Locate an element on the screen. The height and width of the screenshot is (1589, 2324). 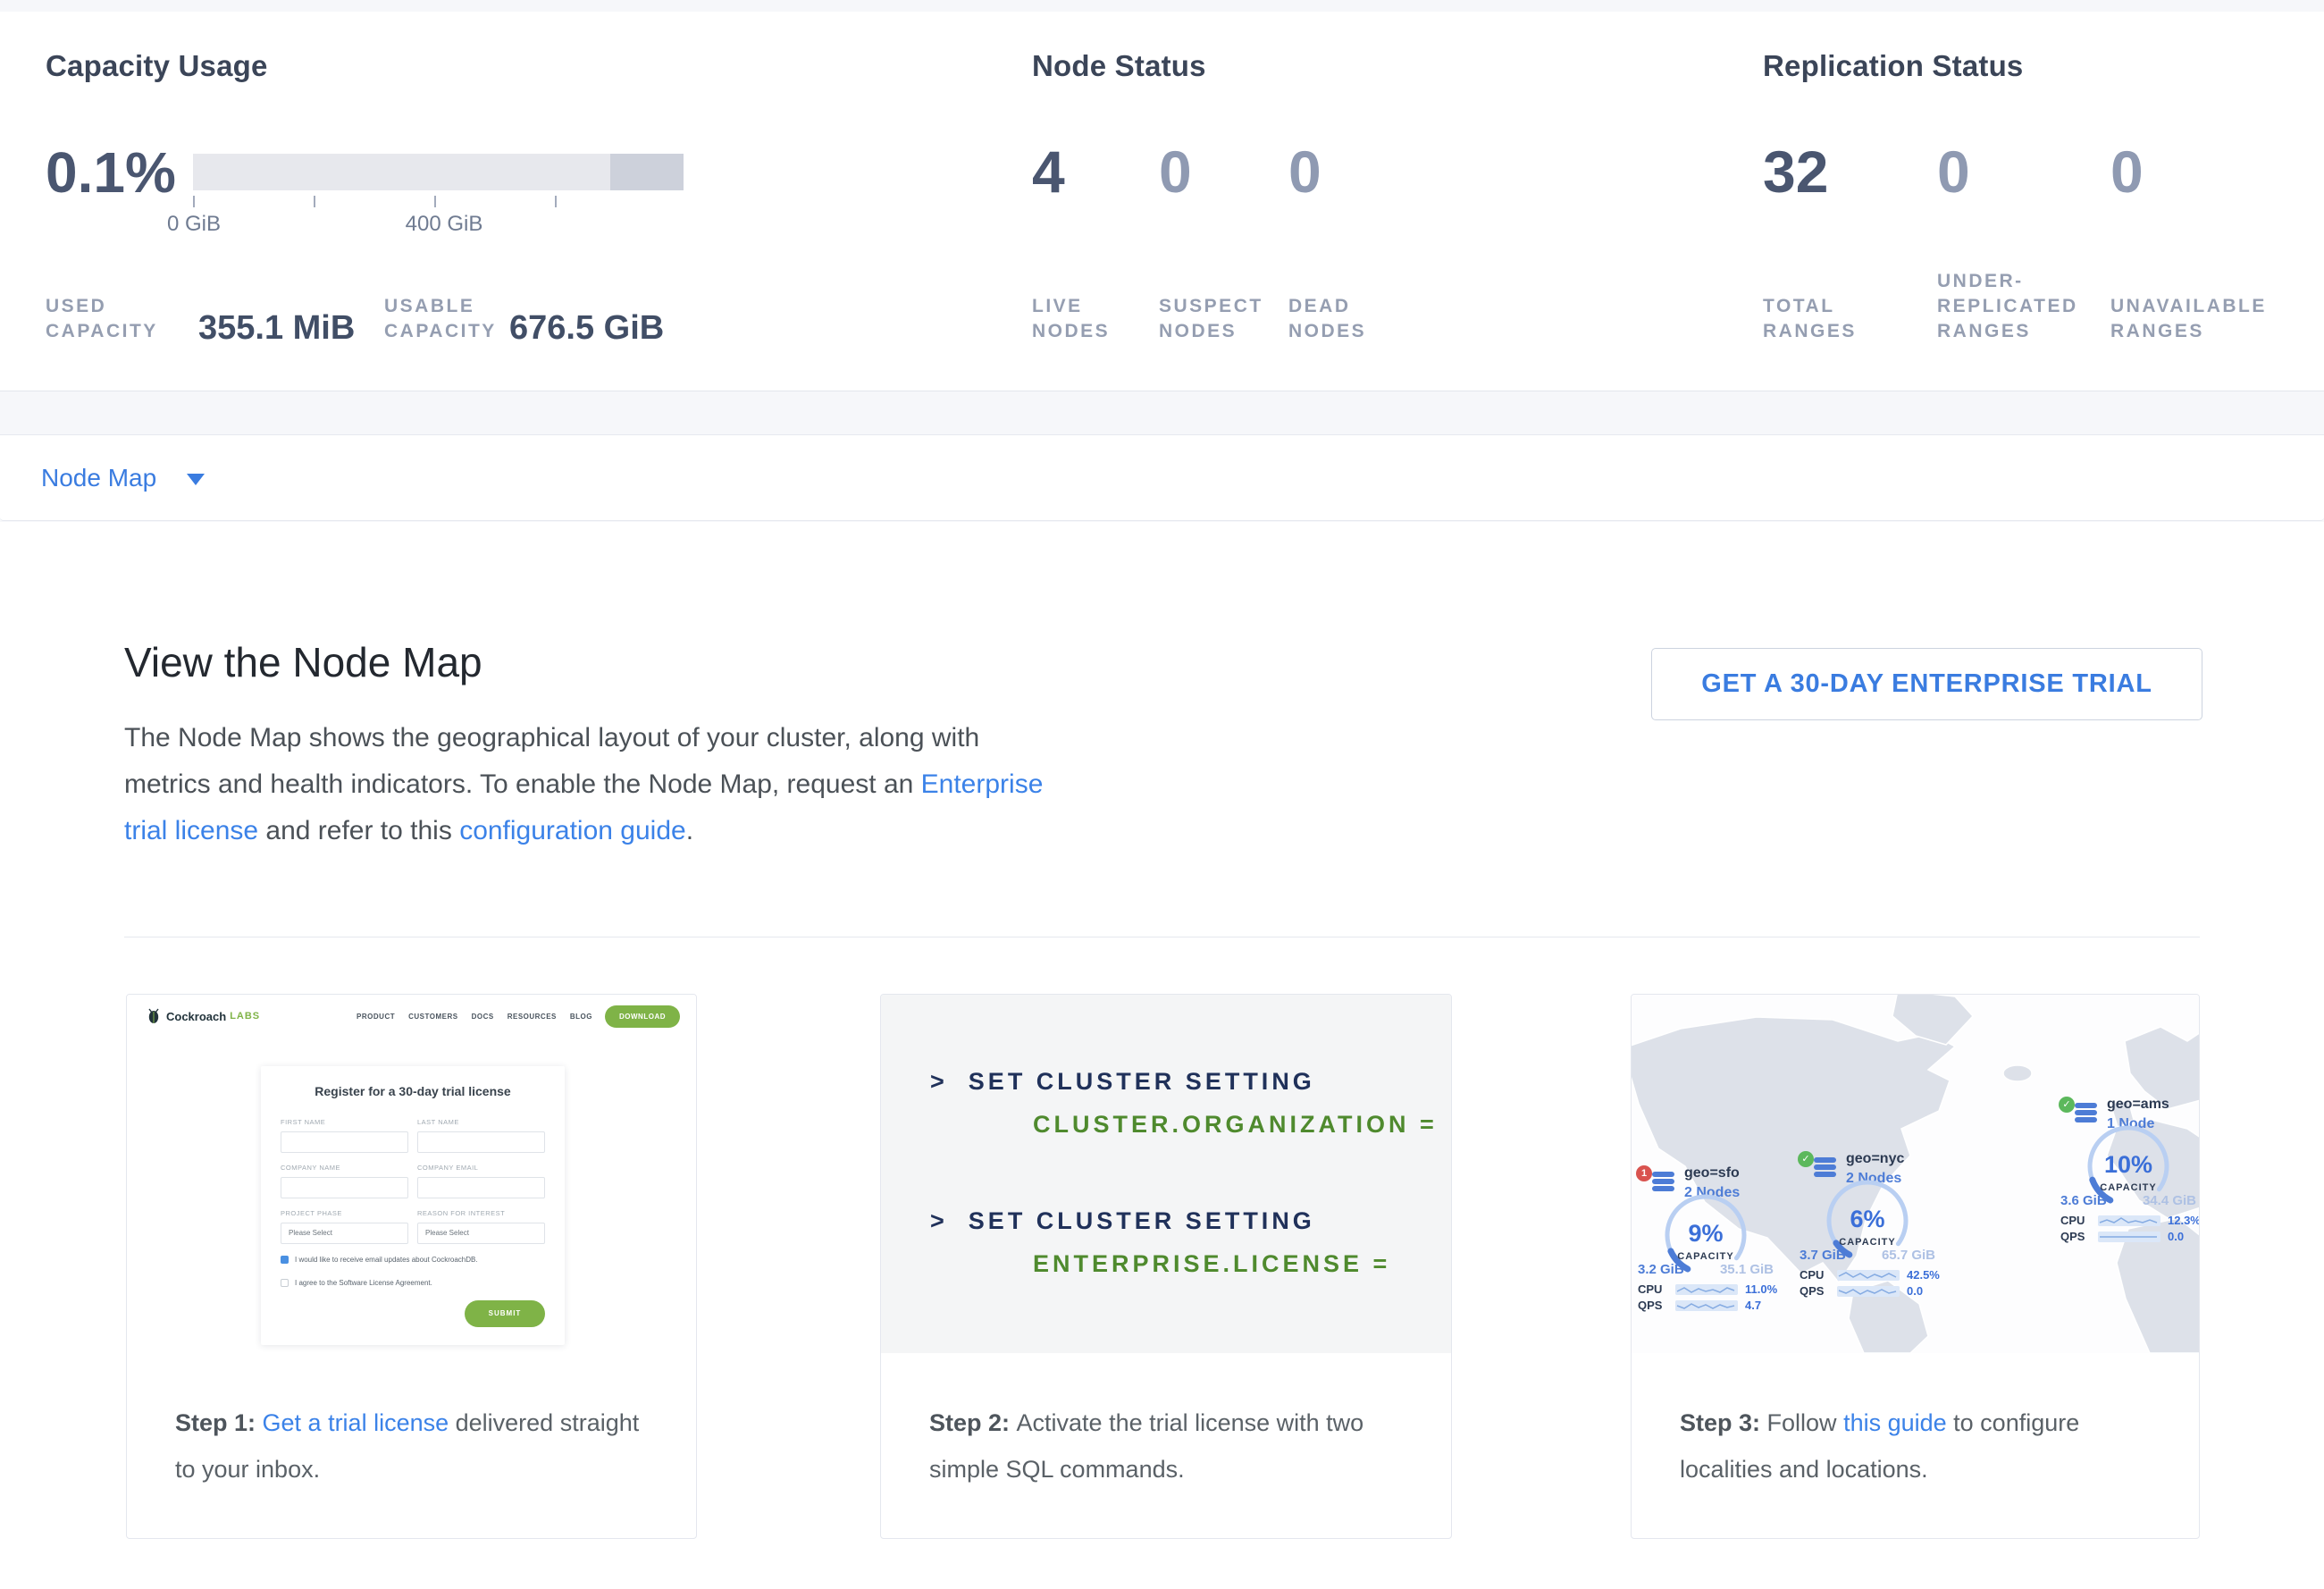
gauge-tick-label-400: 400 GiB is located at coordinates (444, 224).